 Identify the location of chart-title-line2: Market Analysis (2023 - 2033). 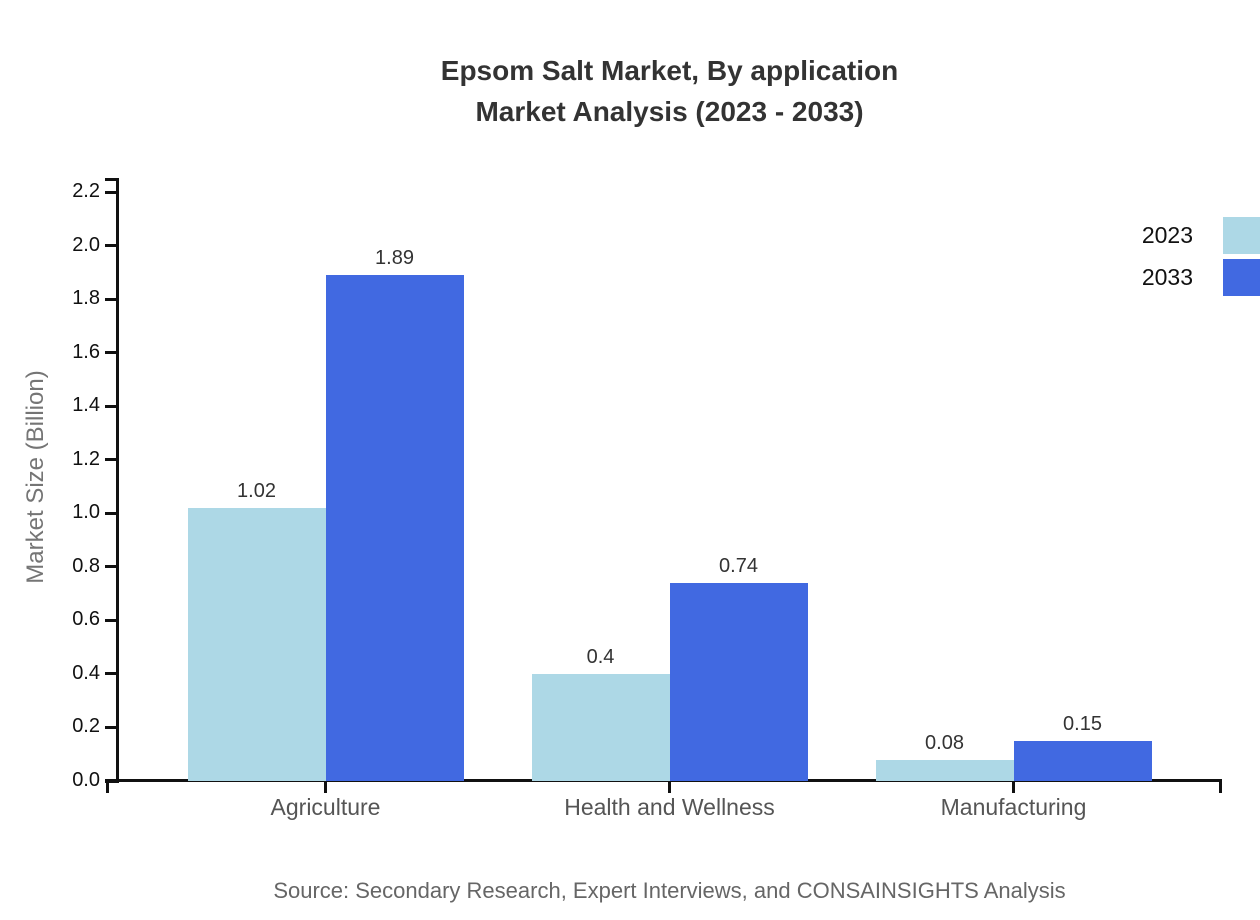
(669, 111).